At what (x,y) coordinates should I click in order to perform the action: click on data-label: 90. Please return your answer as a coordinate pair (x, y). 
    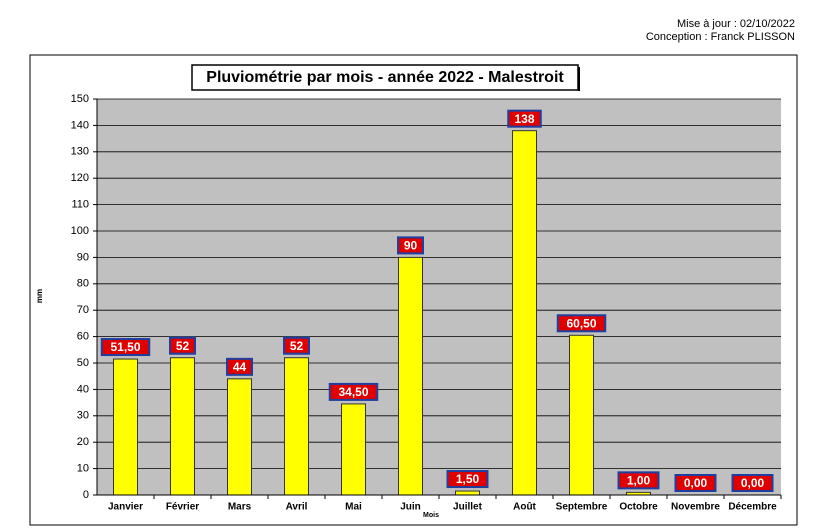
    Looking at the image, I should click on (411, 246).